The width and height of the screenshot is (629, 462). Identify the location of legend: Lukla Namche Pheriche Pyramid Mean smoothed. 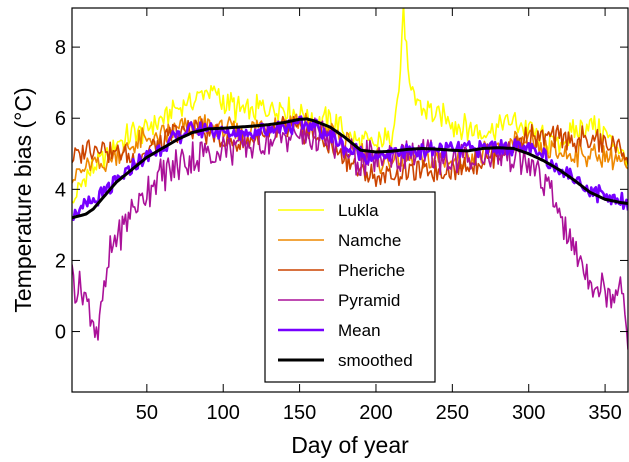
(350, 287).